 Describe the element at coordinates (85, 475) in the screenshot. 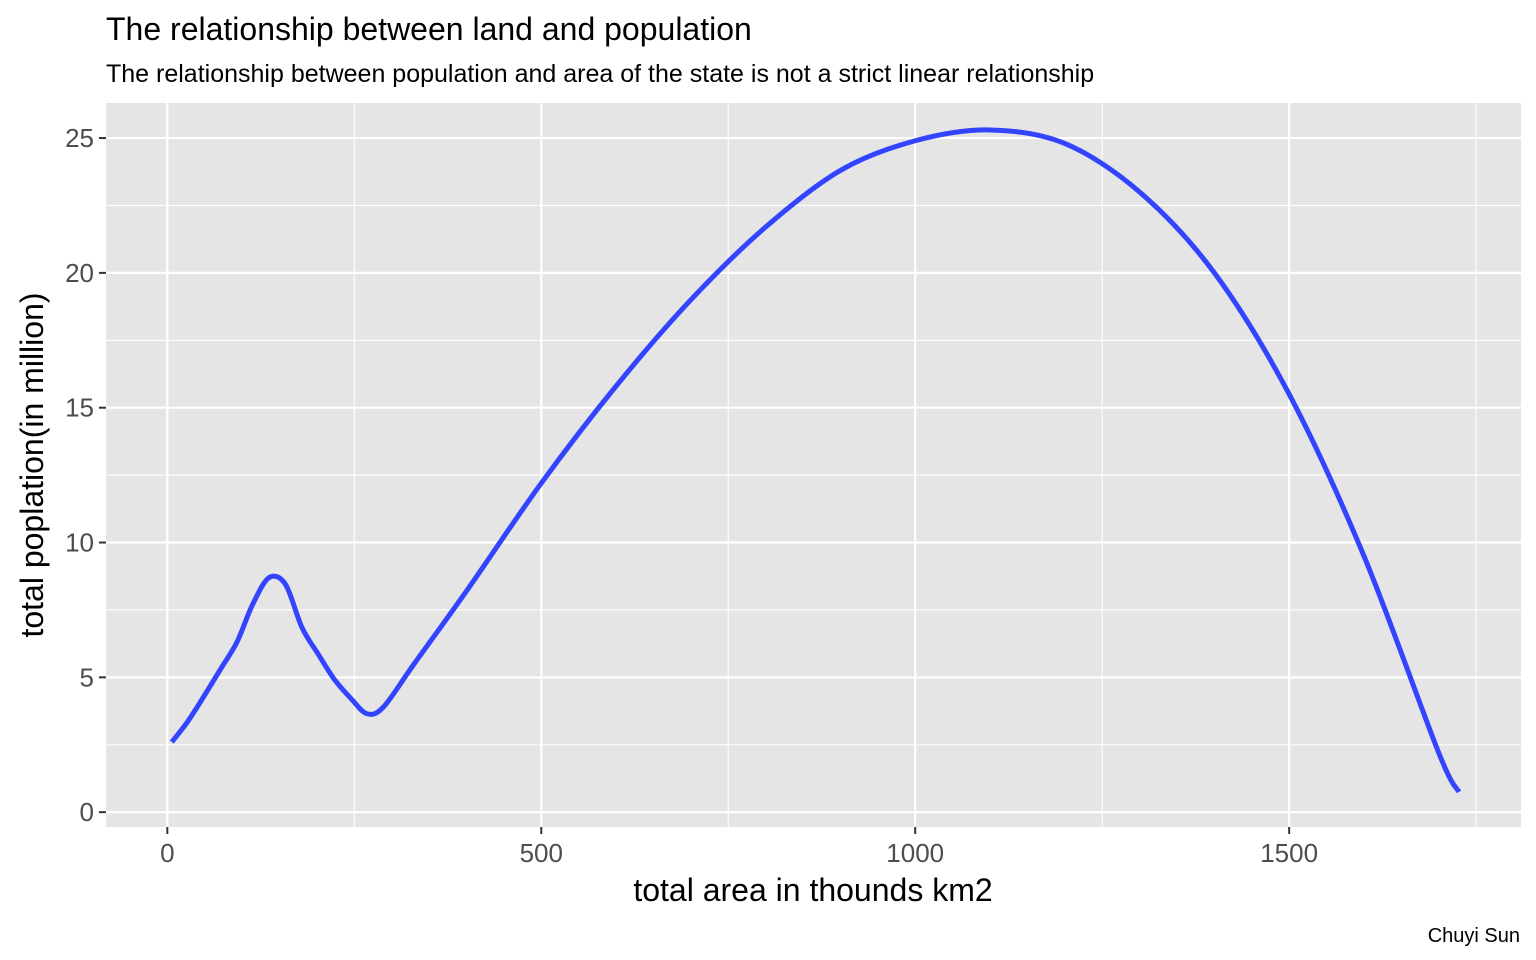

I see `y-axis: 0 5 10 15 20 25` at that location.